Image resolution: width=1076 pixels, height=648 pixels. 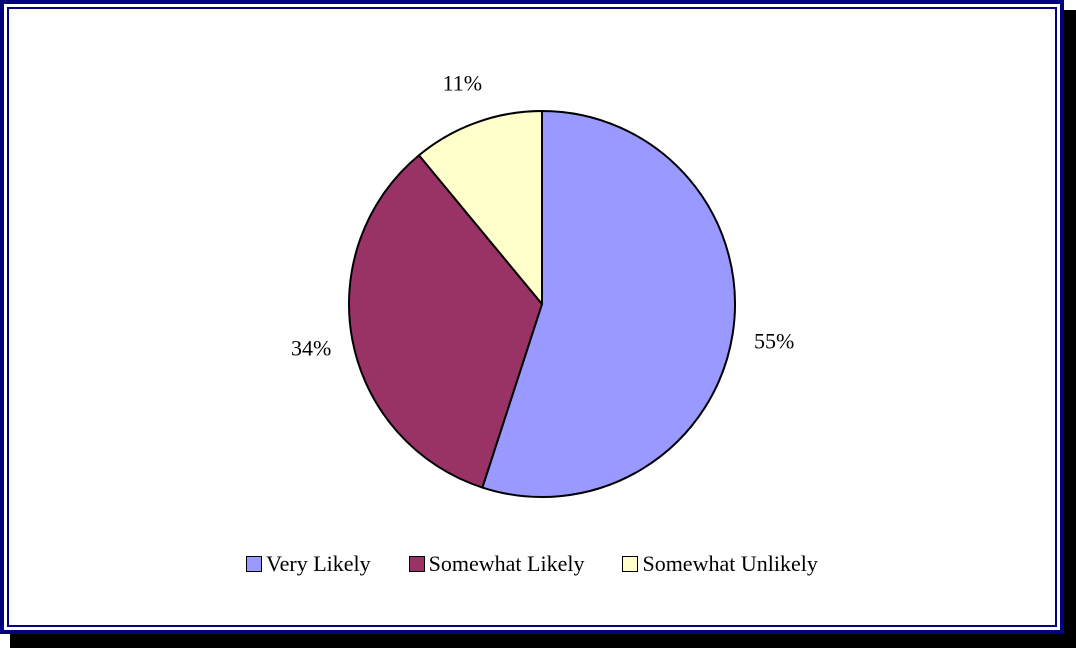 I want to click on legend-label-somewhat-likely: Somewhat Likely, so click(x=506, y=563).